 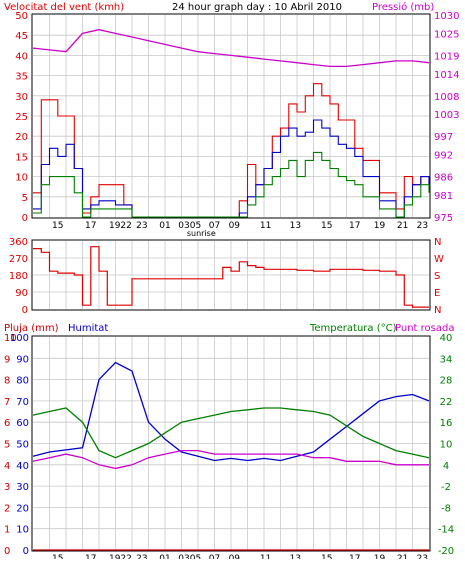 I want to click on bottom-hum-tick: 10, so click(x=22, y=530).